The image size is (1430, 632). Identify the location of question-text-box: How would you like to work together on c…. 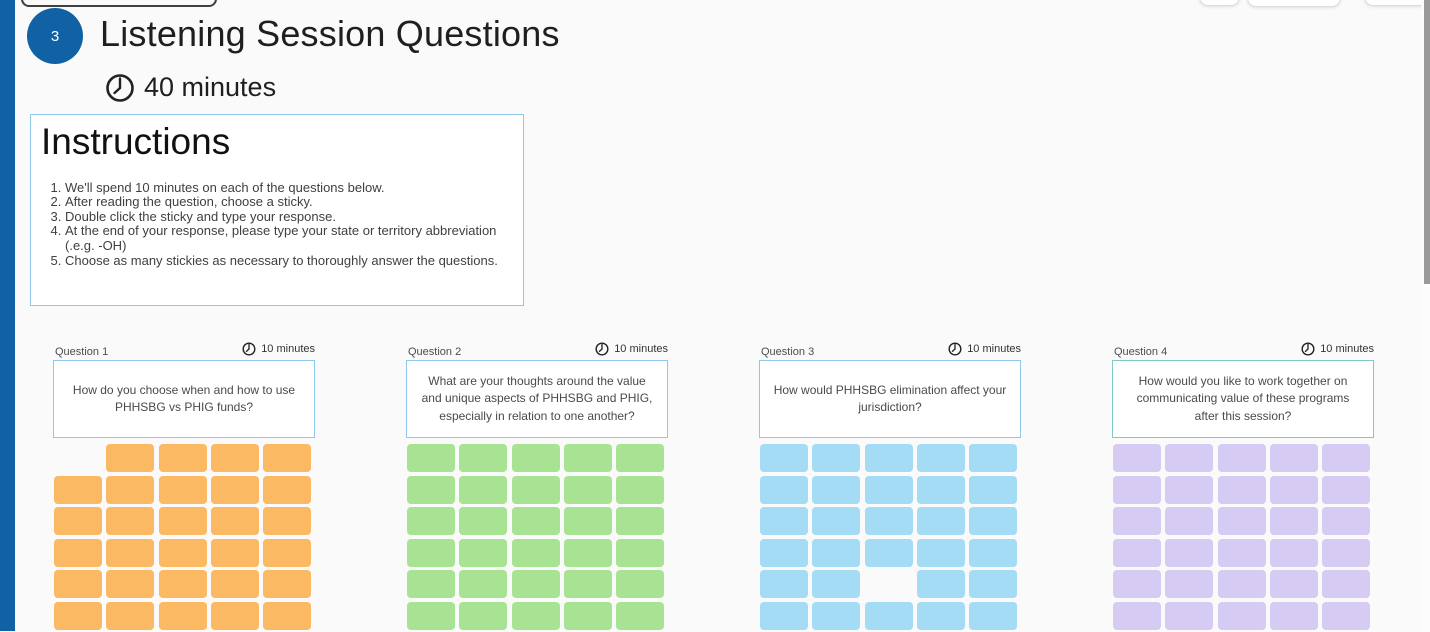
(1243, 399).